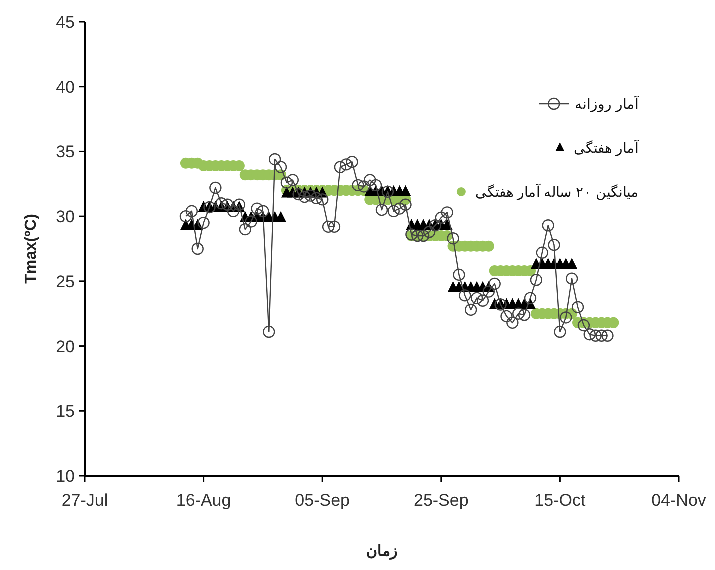  I want to click on y-tick-label: 10, so click(65, 476).